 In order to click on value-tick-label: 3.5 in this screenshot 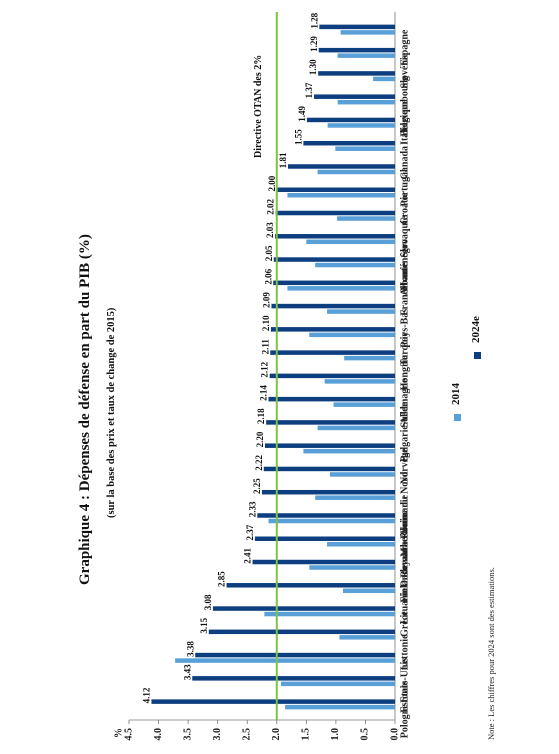, I will do `click(187, 734)`.